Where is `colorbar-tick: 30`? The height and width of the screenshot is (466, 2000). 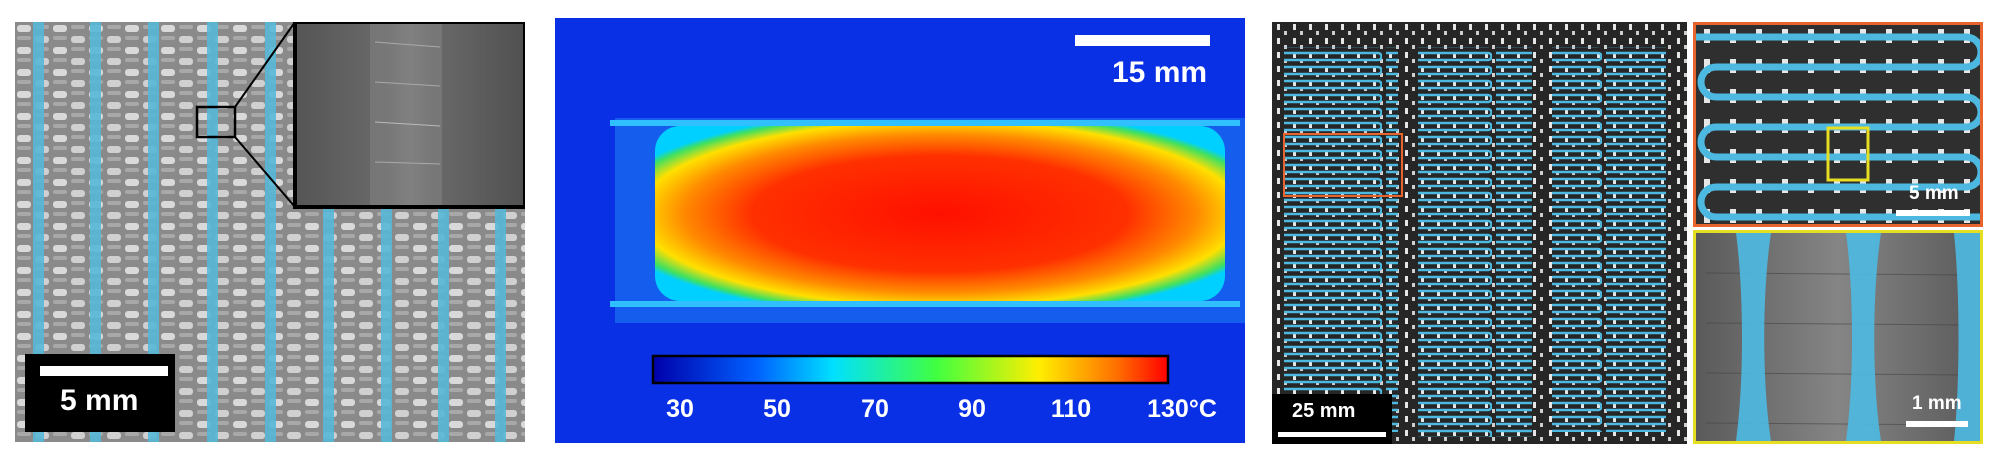
colorbar-tick: 30 is located at coordinates (680, 409).